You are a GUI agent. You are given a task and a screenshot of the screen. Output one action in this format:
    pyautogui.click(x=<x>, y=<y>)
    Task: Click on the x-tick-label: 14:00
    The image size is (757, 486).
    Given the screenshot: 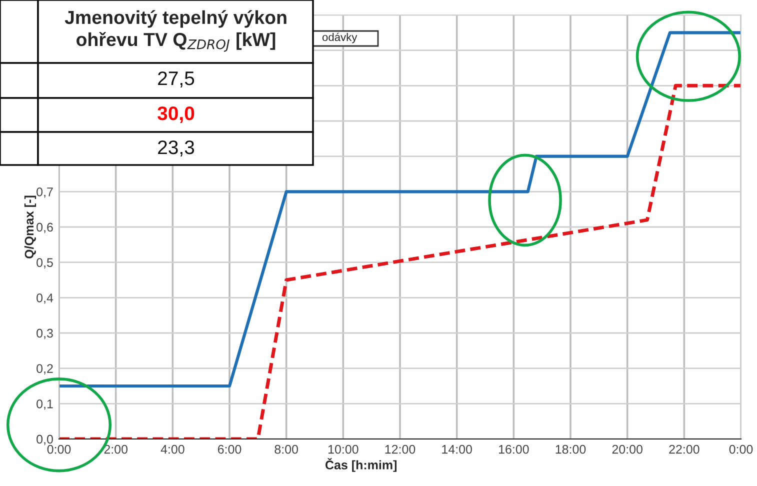 What is the action you would take?
    pyautogui.click(x=457, y=449)
    